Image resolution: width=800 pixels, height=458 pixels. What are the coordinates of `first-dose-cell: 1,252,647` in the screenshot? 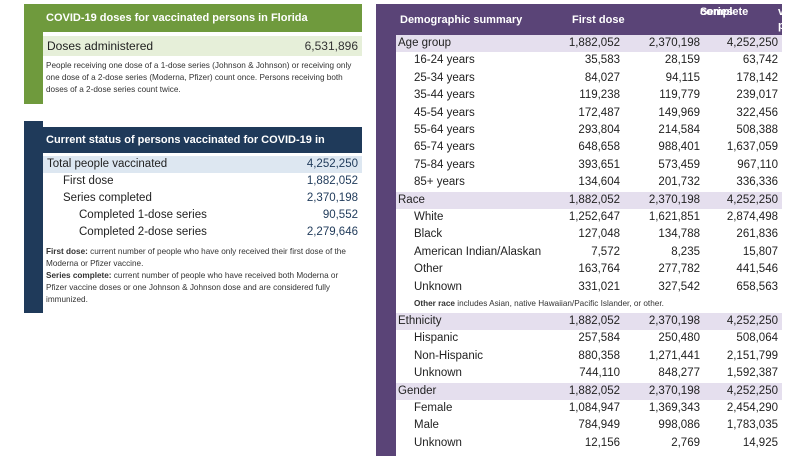 It's located at (594, 217).